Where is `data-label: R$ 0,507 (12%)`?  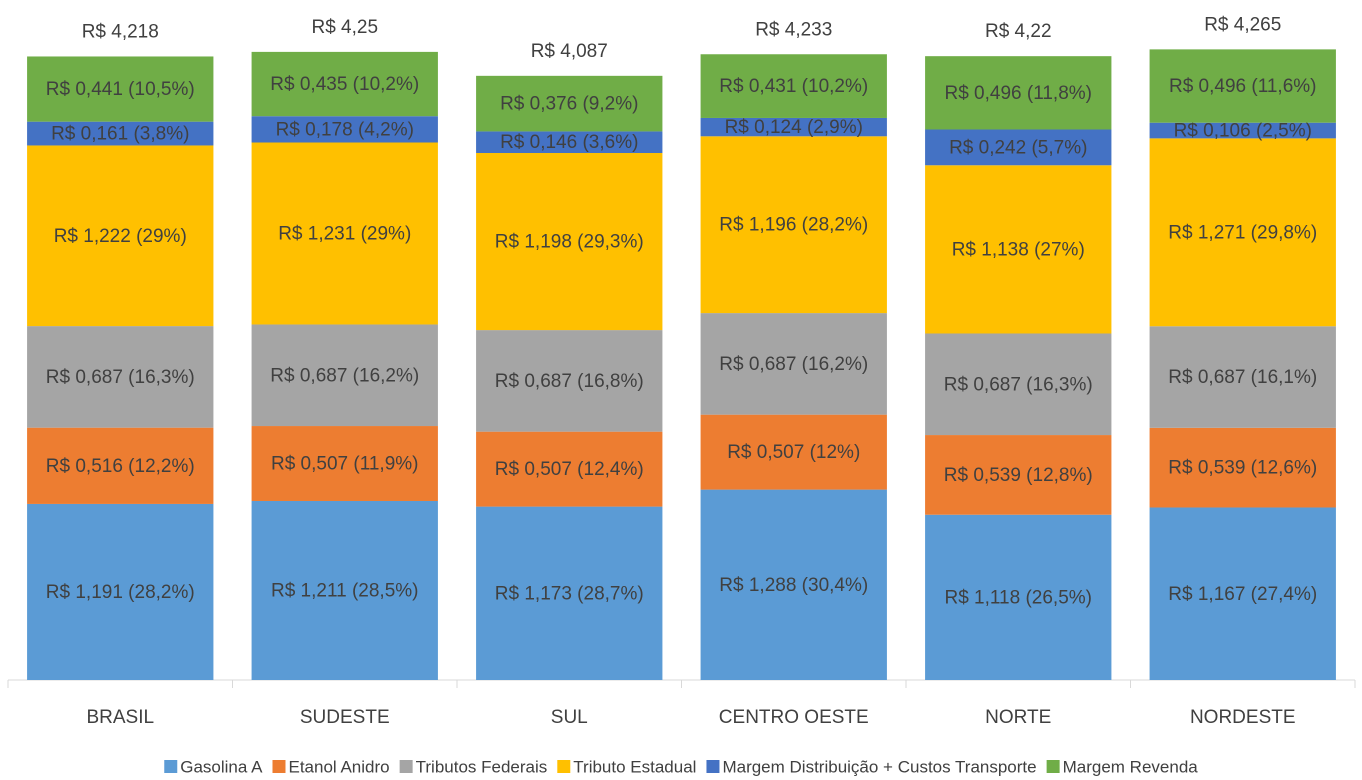 data-label: R$ 0,507 (12%) is located at coordinates (793, 452).